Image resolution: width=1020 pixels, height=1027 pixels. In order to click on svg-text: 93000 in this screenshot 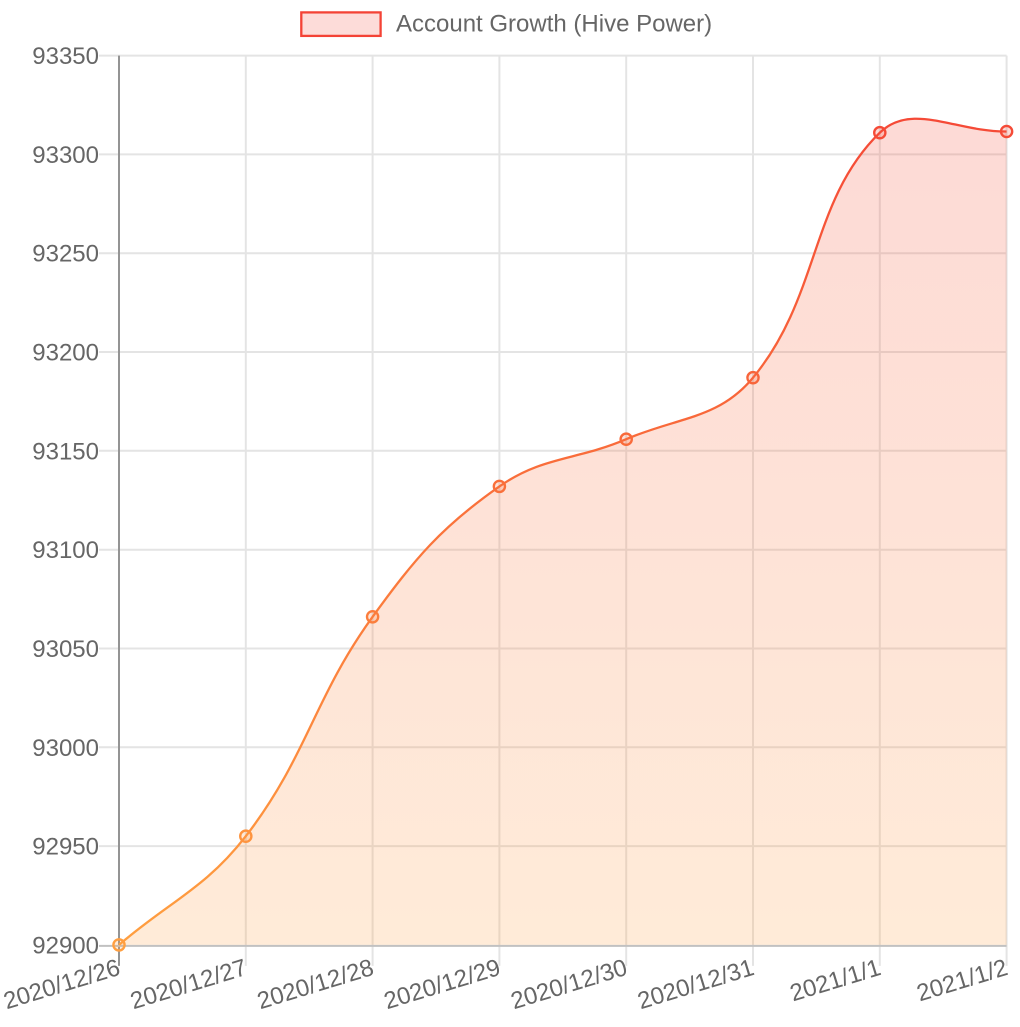, I will do `click(65, 748)`.